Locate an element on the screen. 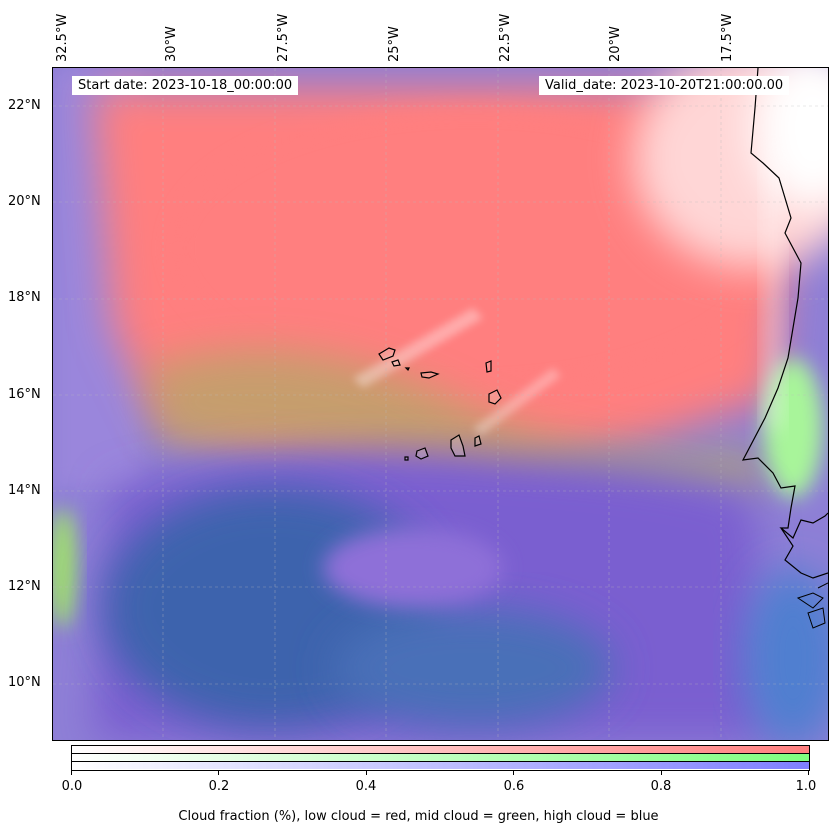  mid-cloud-band is located at coordinates (458, 423).